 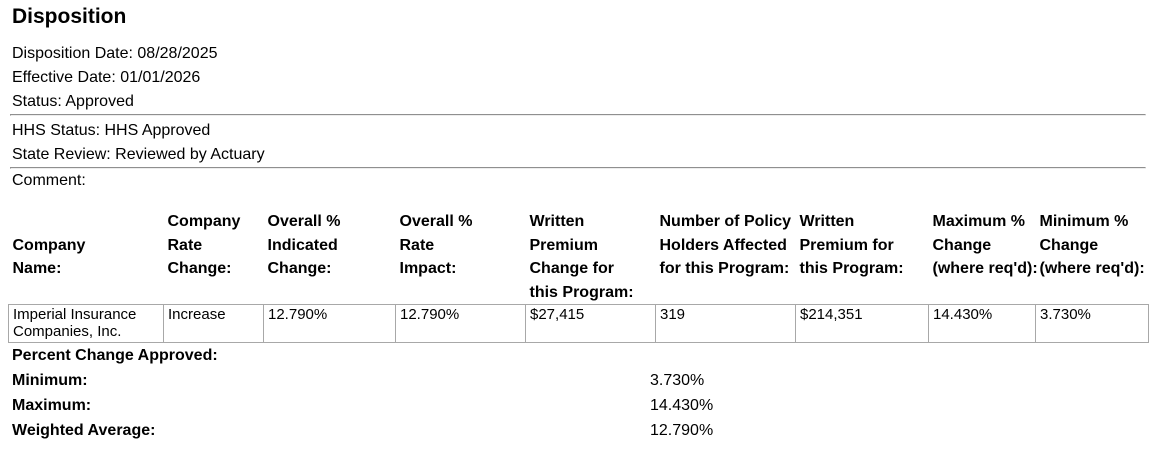 What do you see at coordinates (64, 77) in the screenshot?
I see `field-label: Effective Date:` at bounding box center [64, 77].